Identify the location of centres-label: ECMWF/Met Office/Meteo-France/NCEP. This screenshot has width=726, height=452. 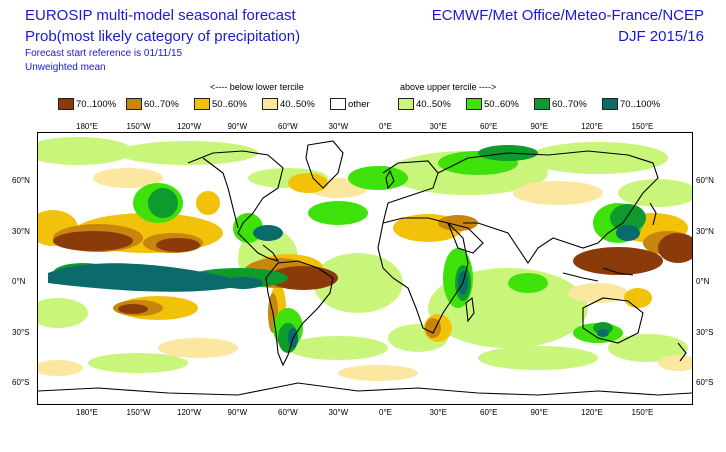
(567, 15).